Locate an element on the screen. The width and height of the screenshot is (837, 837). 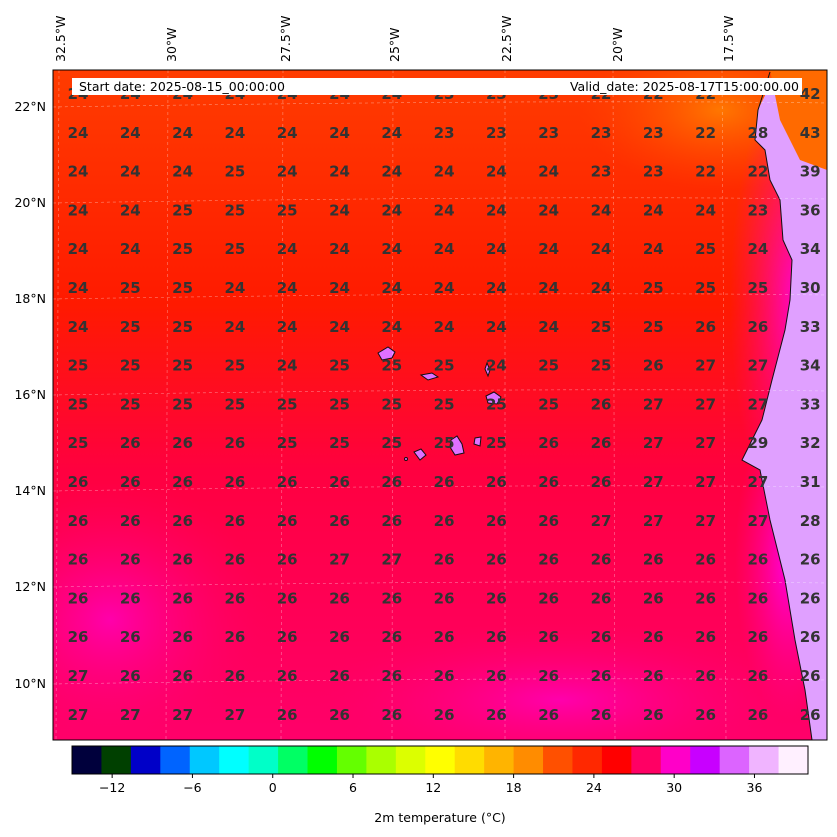
latitude-label: 14°N is located at coordinates (30, 490).